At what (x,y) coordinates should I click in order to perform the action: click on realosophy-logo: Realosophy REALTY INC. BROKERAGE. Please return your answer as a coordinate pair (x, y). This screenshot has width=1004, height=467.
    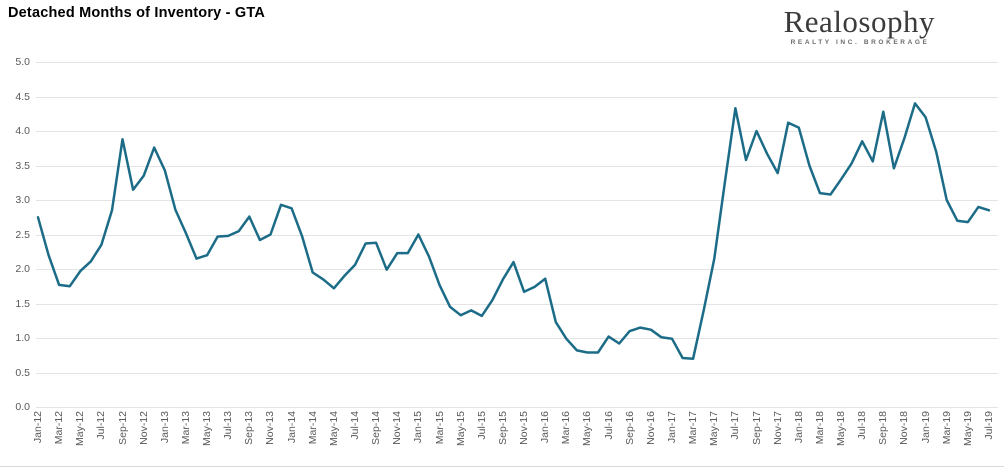
    Looking at the image, I should click on (859, 26).